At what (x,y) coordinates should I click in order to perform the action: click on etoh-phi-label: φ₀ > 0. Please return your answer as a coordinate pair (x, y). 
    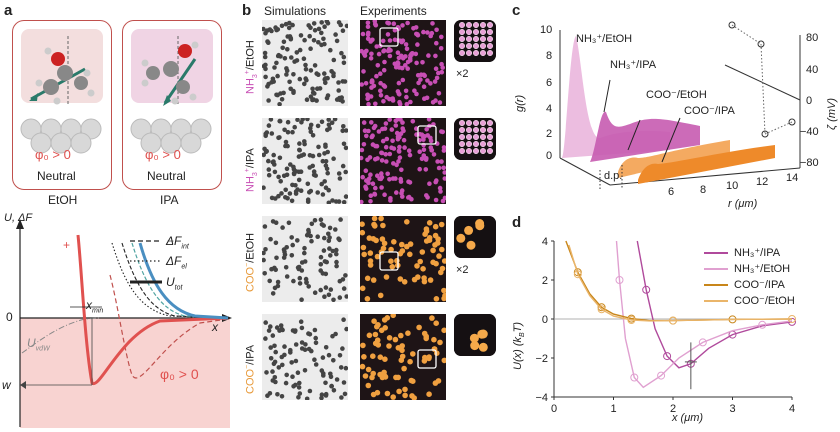
    Looking at the image, I should click on (53, 154).